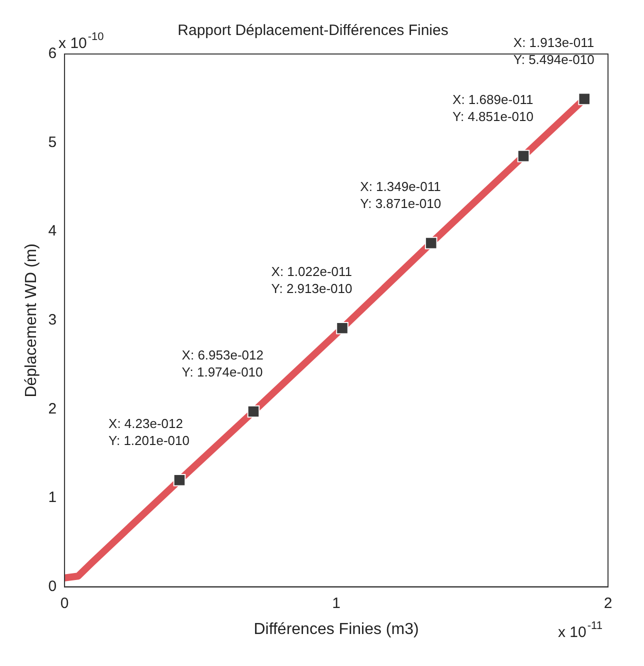 Image resolution: width=644 pixels, height=666 pixels. I want to click on x-axis-title: Différences Finies (m3), so click(336, 629).